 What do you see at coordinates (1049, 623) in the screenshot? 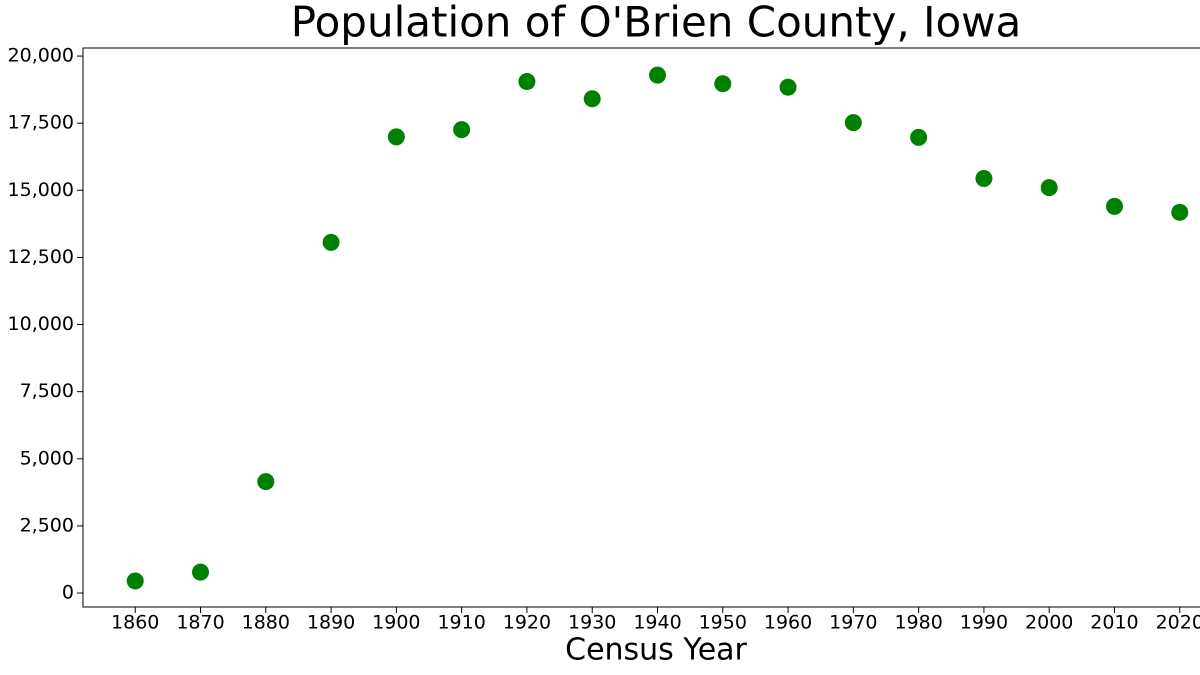
I see `x-tick-label: 2000` at bounding box center [1049, 623].